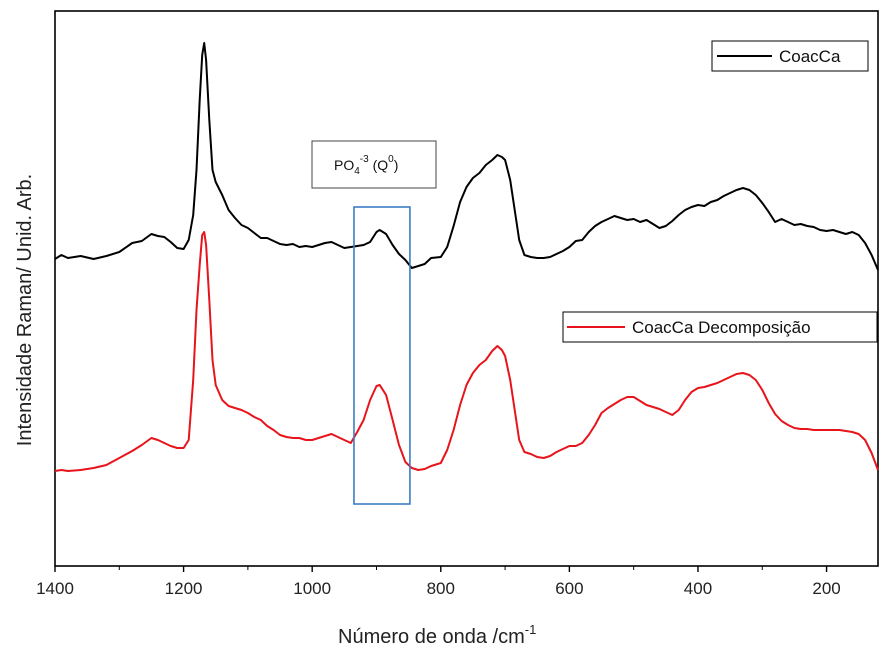  I want to click on legend-box, so click(720, 327).